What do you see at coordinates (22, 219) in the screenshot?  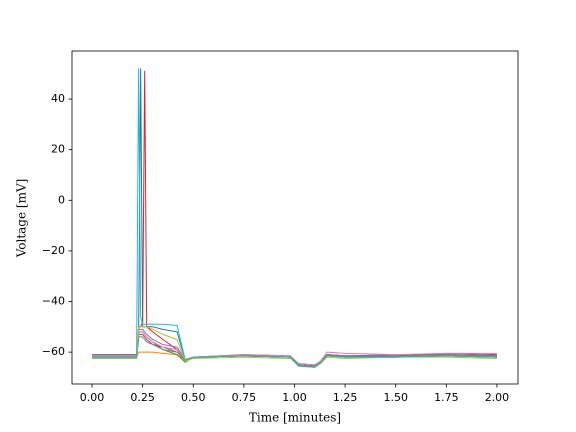 I see `y-axis-label: Voltage [mV]` at bounding box center [22, 219].